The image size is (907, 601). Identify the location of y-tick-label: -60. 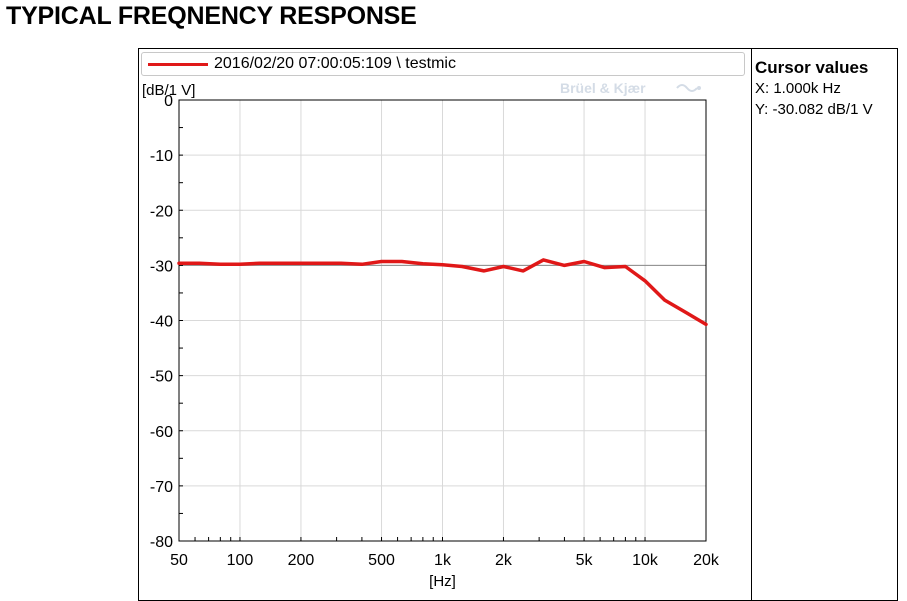
(161, 432).